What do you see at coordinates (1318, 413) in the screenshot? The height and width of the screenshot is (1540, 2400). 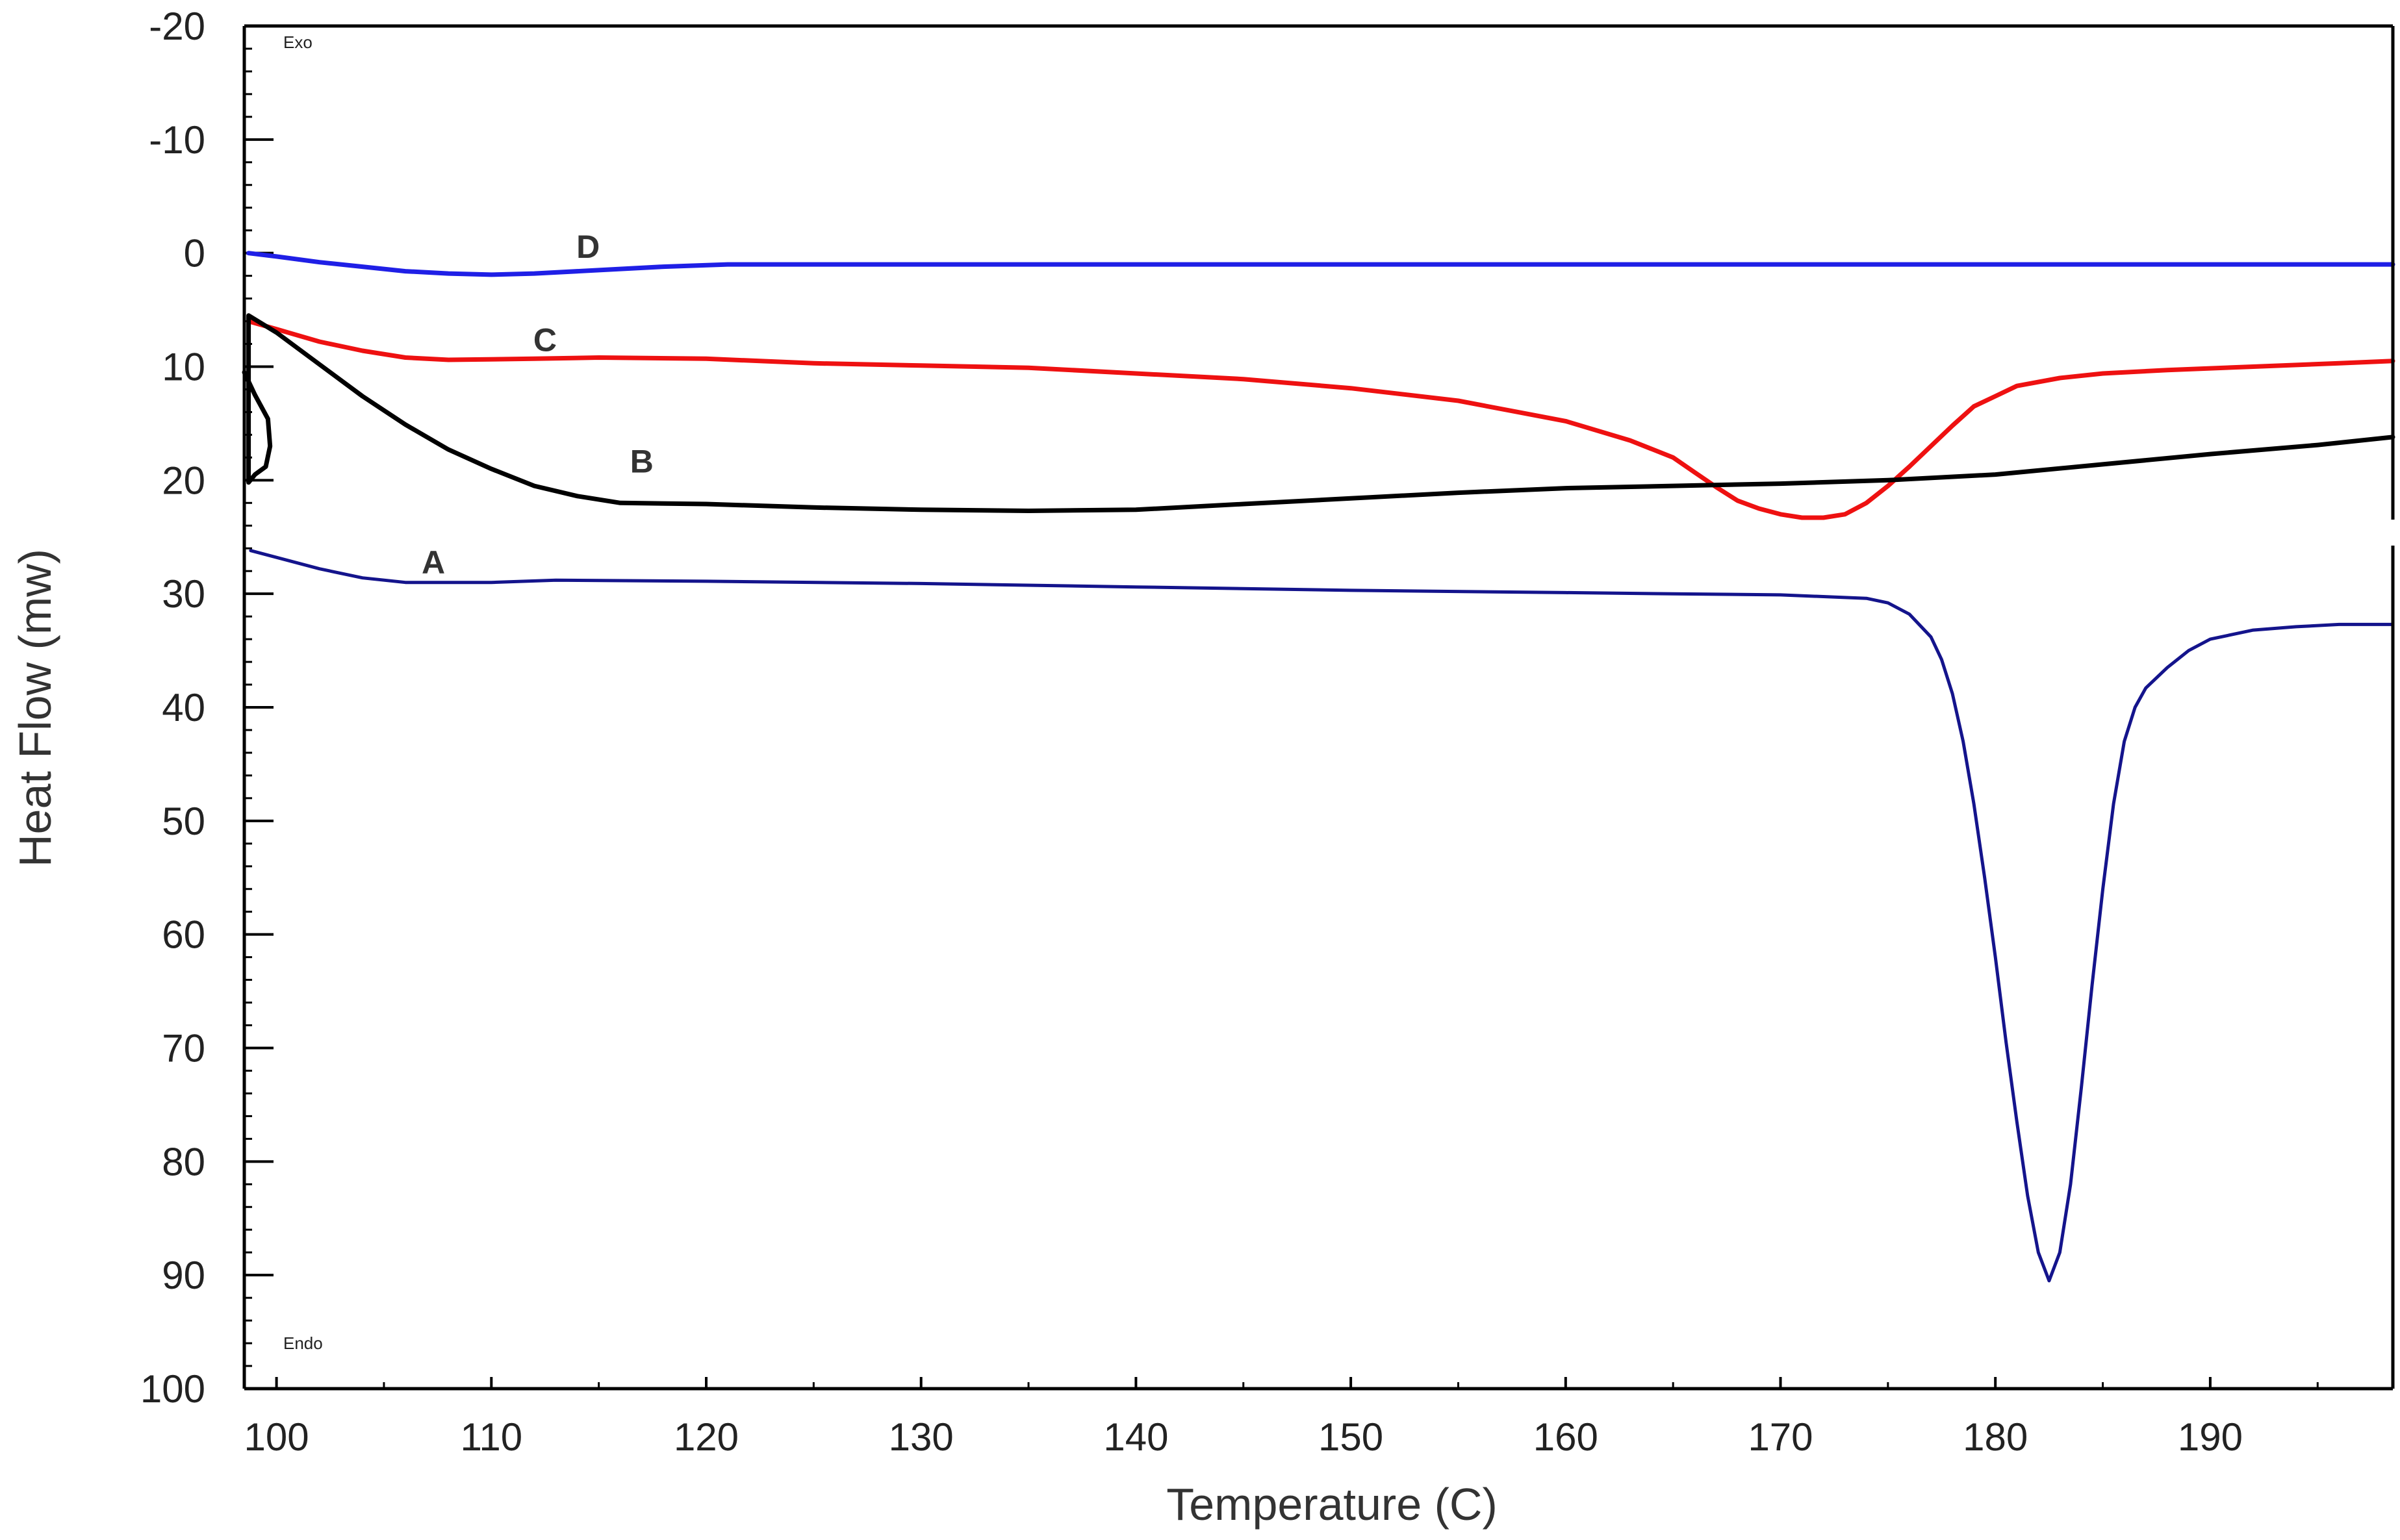 I see `series-line-b` at bounding box center [1318, 413].